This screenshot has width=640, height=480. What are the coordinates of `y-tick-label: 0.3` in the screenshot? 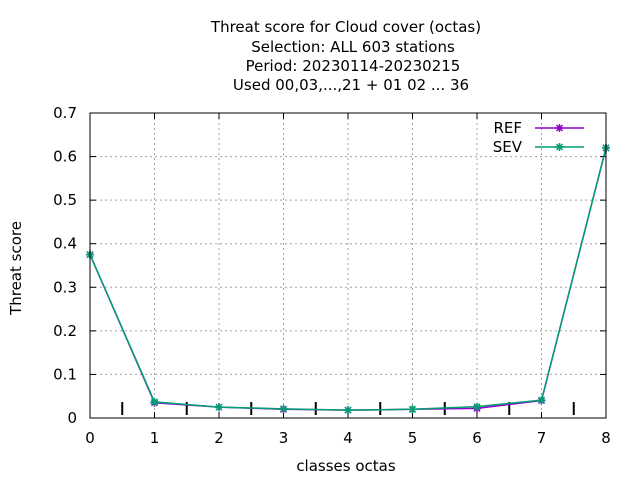 It's located at (65, 287).